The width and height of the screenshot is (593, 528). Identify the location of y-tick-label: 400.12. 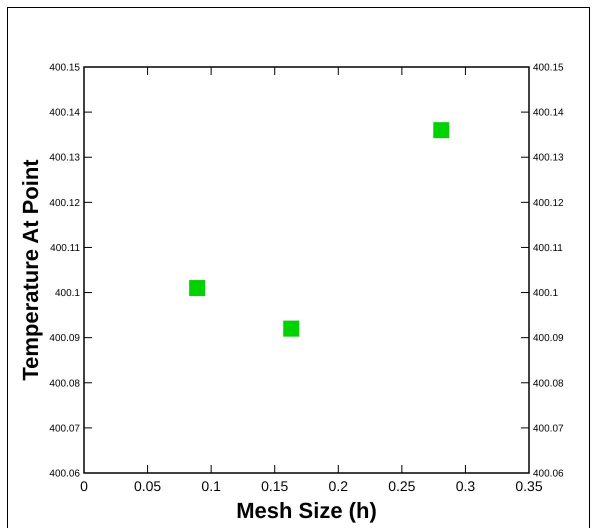
(64, 203).